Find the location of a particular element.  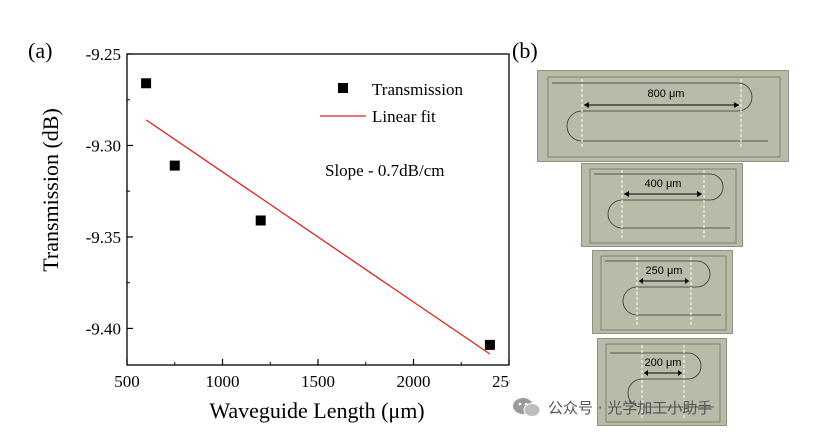

y-tick-label: -9.25 is located at coordinates (103, 54).